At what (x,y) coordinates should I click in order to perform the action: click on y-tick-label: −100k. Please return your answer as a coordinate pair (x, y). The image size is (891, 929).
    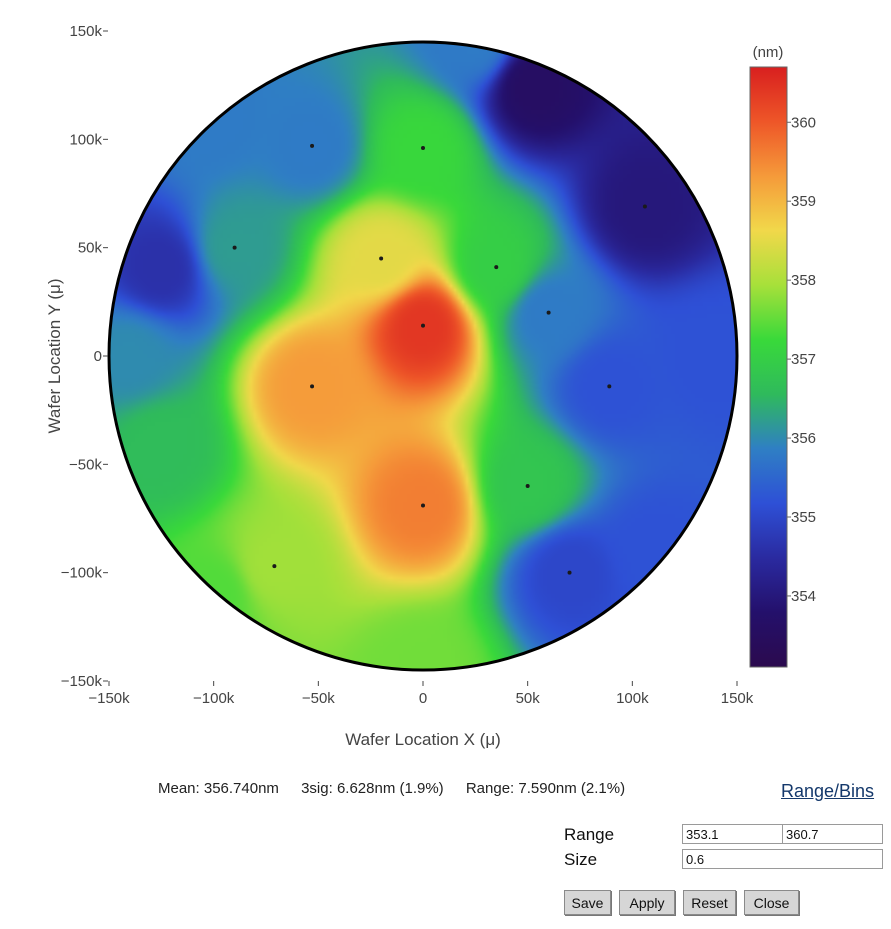
    Looking at the image, I should click on (82, 573).